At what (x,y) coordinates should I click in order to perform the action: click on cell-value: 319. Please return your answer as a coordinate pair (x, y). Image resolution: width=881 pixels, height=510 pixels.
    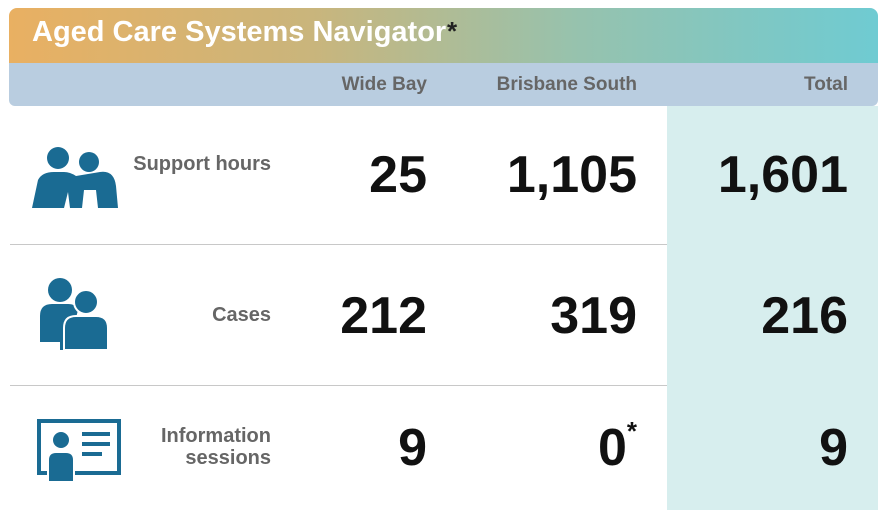
    Looking at the image, I should click on (593, 316).